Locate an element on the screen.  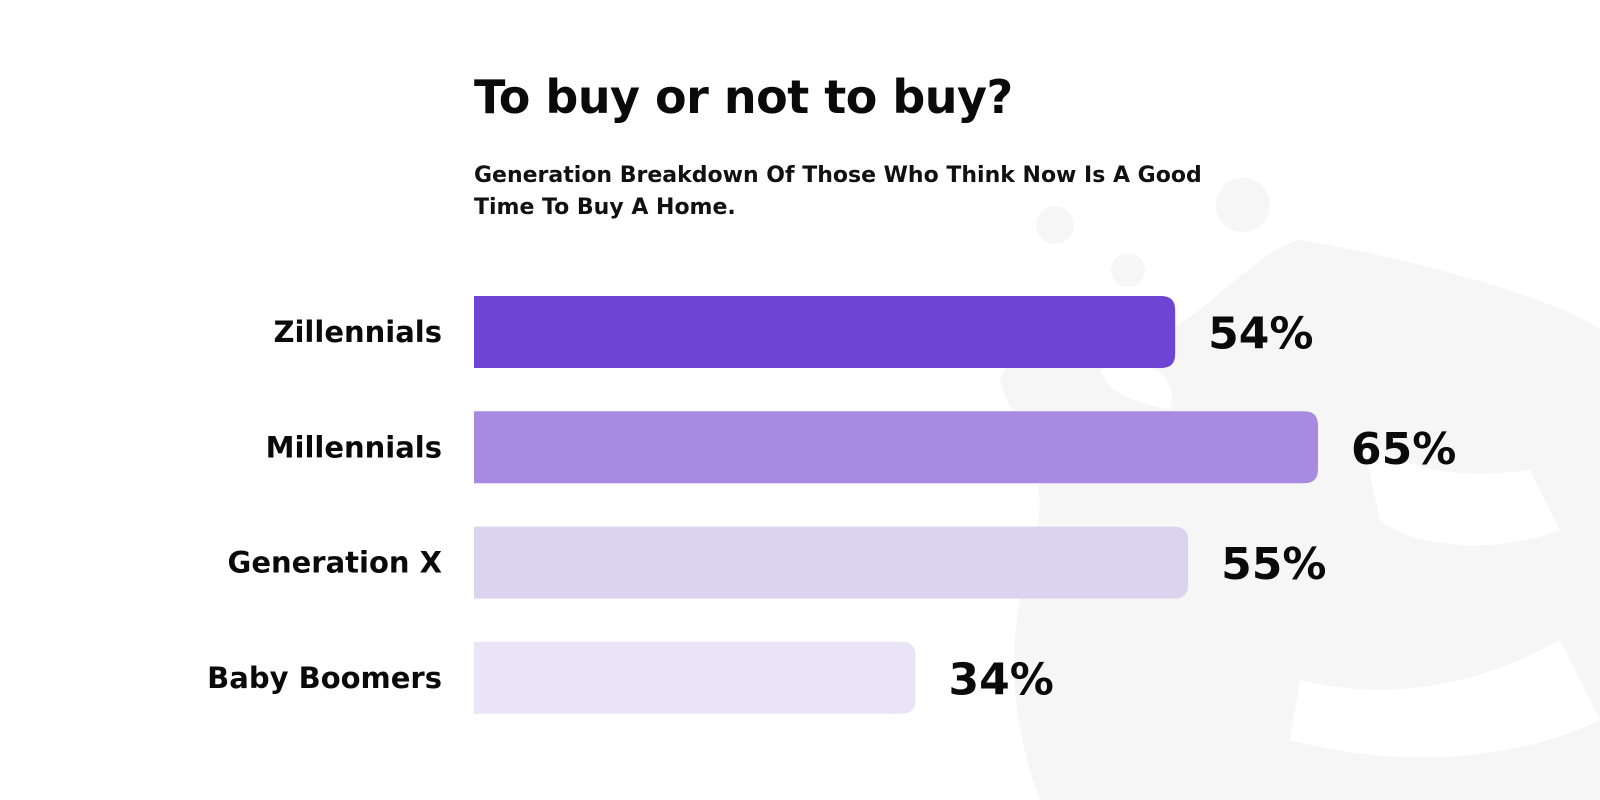
value-label-zillennials: 54% is located at coordinates (1260, 334).